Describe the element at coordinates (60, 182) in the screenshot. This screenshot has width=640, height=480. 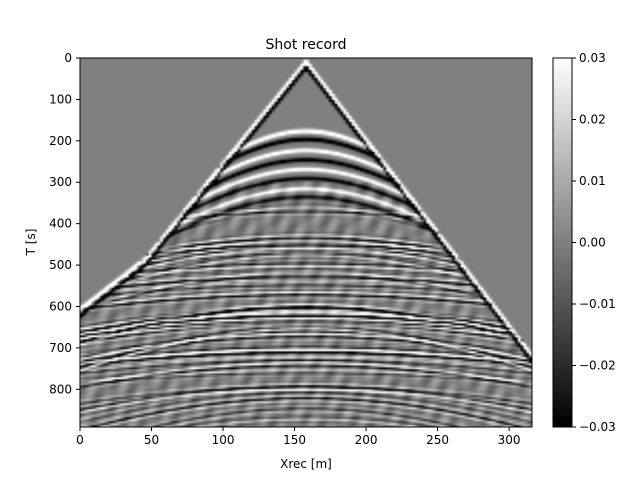
I see `y-tick-label: 300` at that location.